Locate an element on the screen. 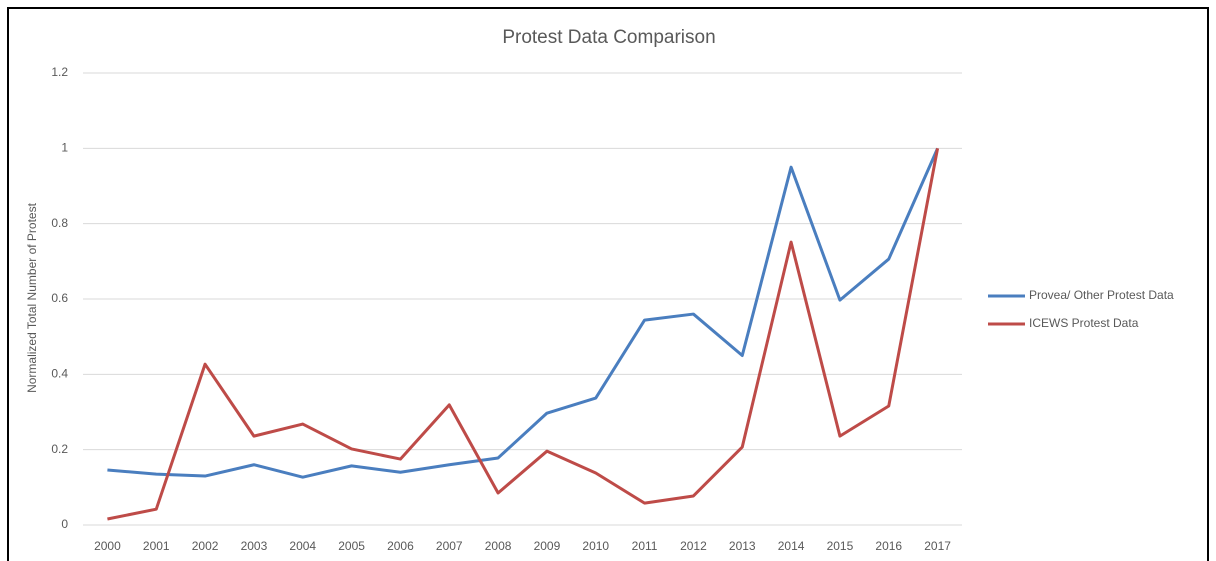 The image size is (1216, 561). x-tick-label: 2010 is located at coordinates (595, 546).